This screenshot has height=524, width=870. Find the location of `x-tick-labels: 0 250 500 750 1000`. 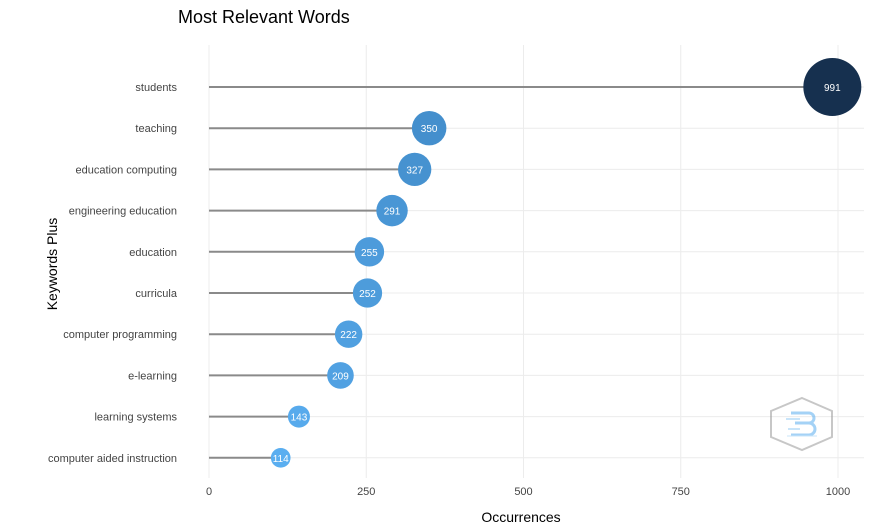

x-tick-labels: 0 250 500 750 1000 is located at coordinates (528, 492).